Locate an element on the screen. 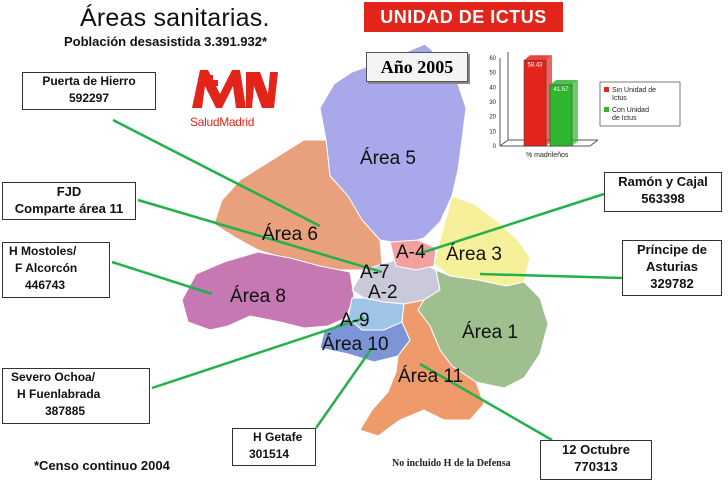 The height and width of the screenshot is (485, 728). hospital-name-line2: H Fuenlabrada is located at coordinates (59, 394).